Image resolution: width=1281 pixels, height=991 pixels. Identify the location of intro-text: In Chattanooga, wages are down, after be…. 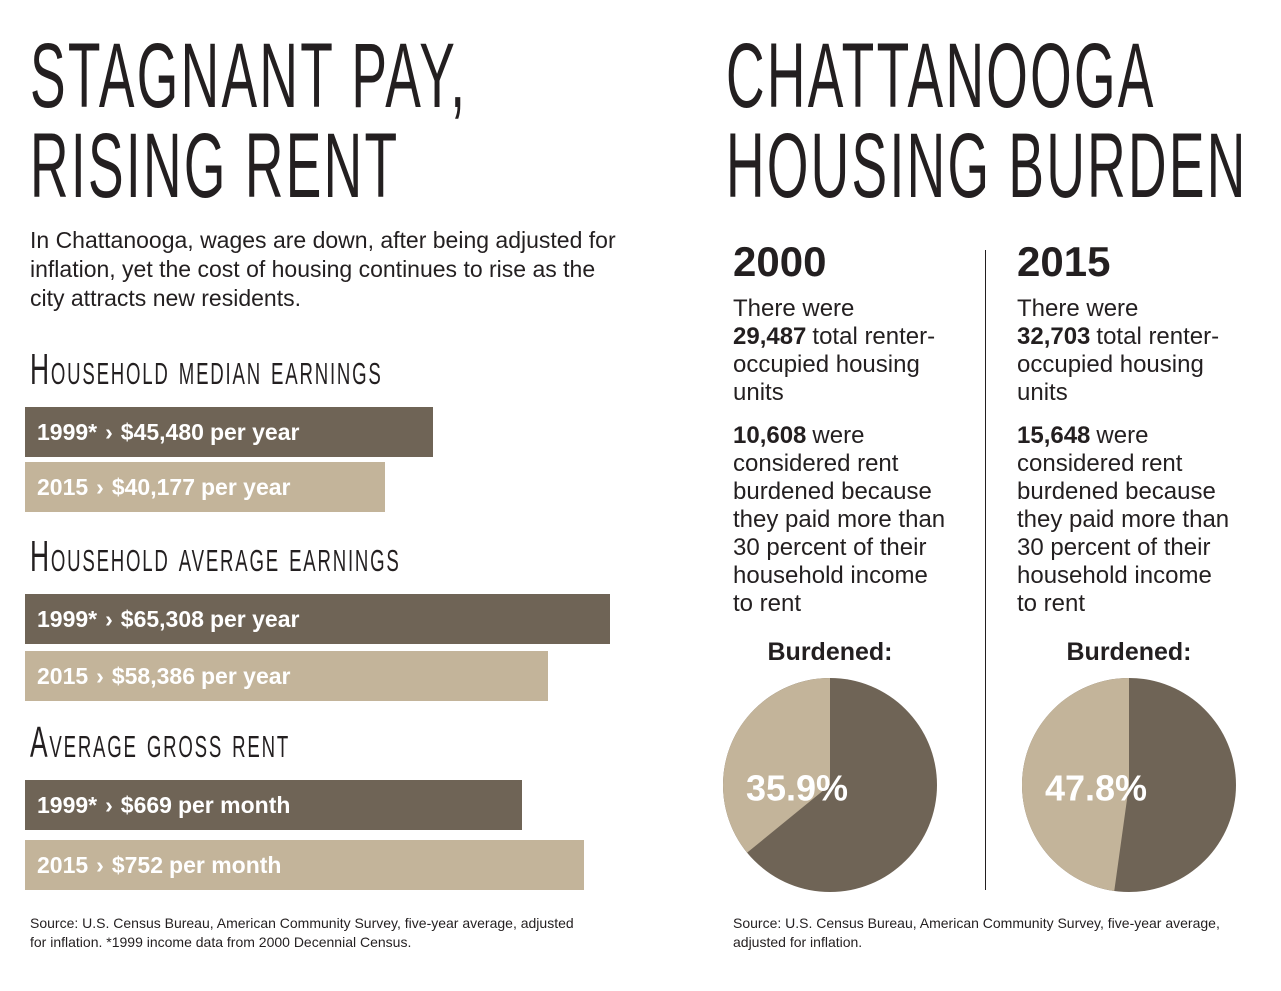
(323, 269).